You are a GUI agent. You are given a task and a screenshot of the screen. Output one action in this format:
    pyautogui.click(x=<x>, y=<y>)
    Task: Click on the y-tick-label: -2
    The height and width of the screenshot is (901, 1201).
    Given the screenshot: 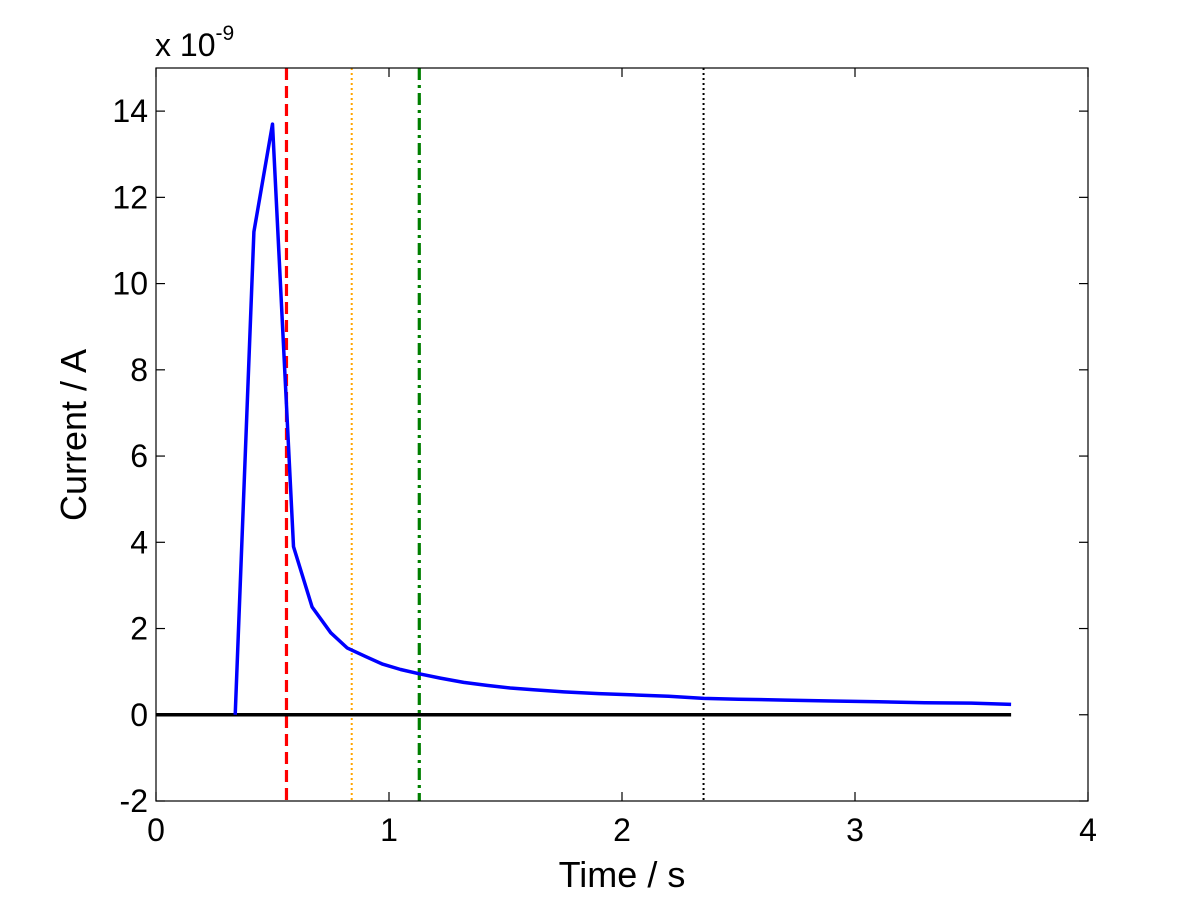 What is the action you would take?
    pyautogui.click(x=134, y=801)
    